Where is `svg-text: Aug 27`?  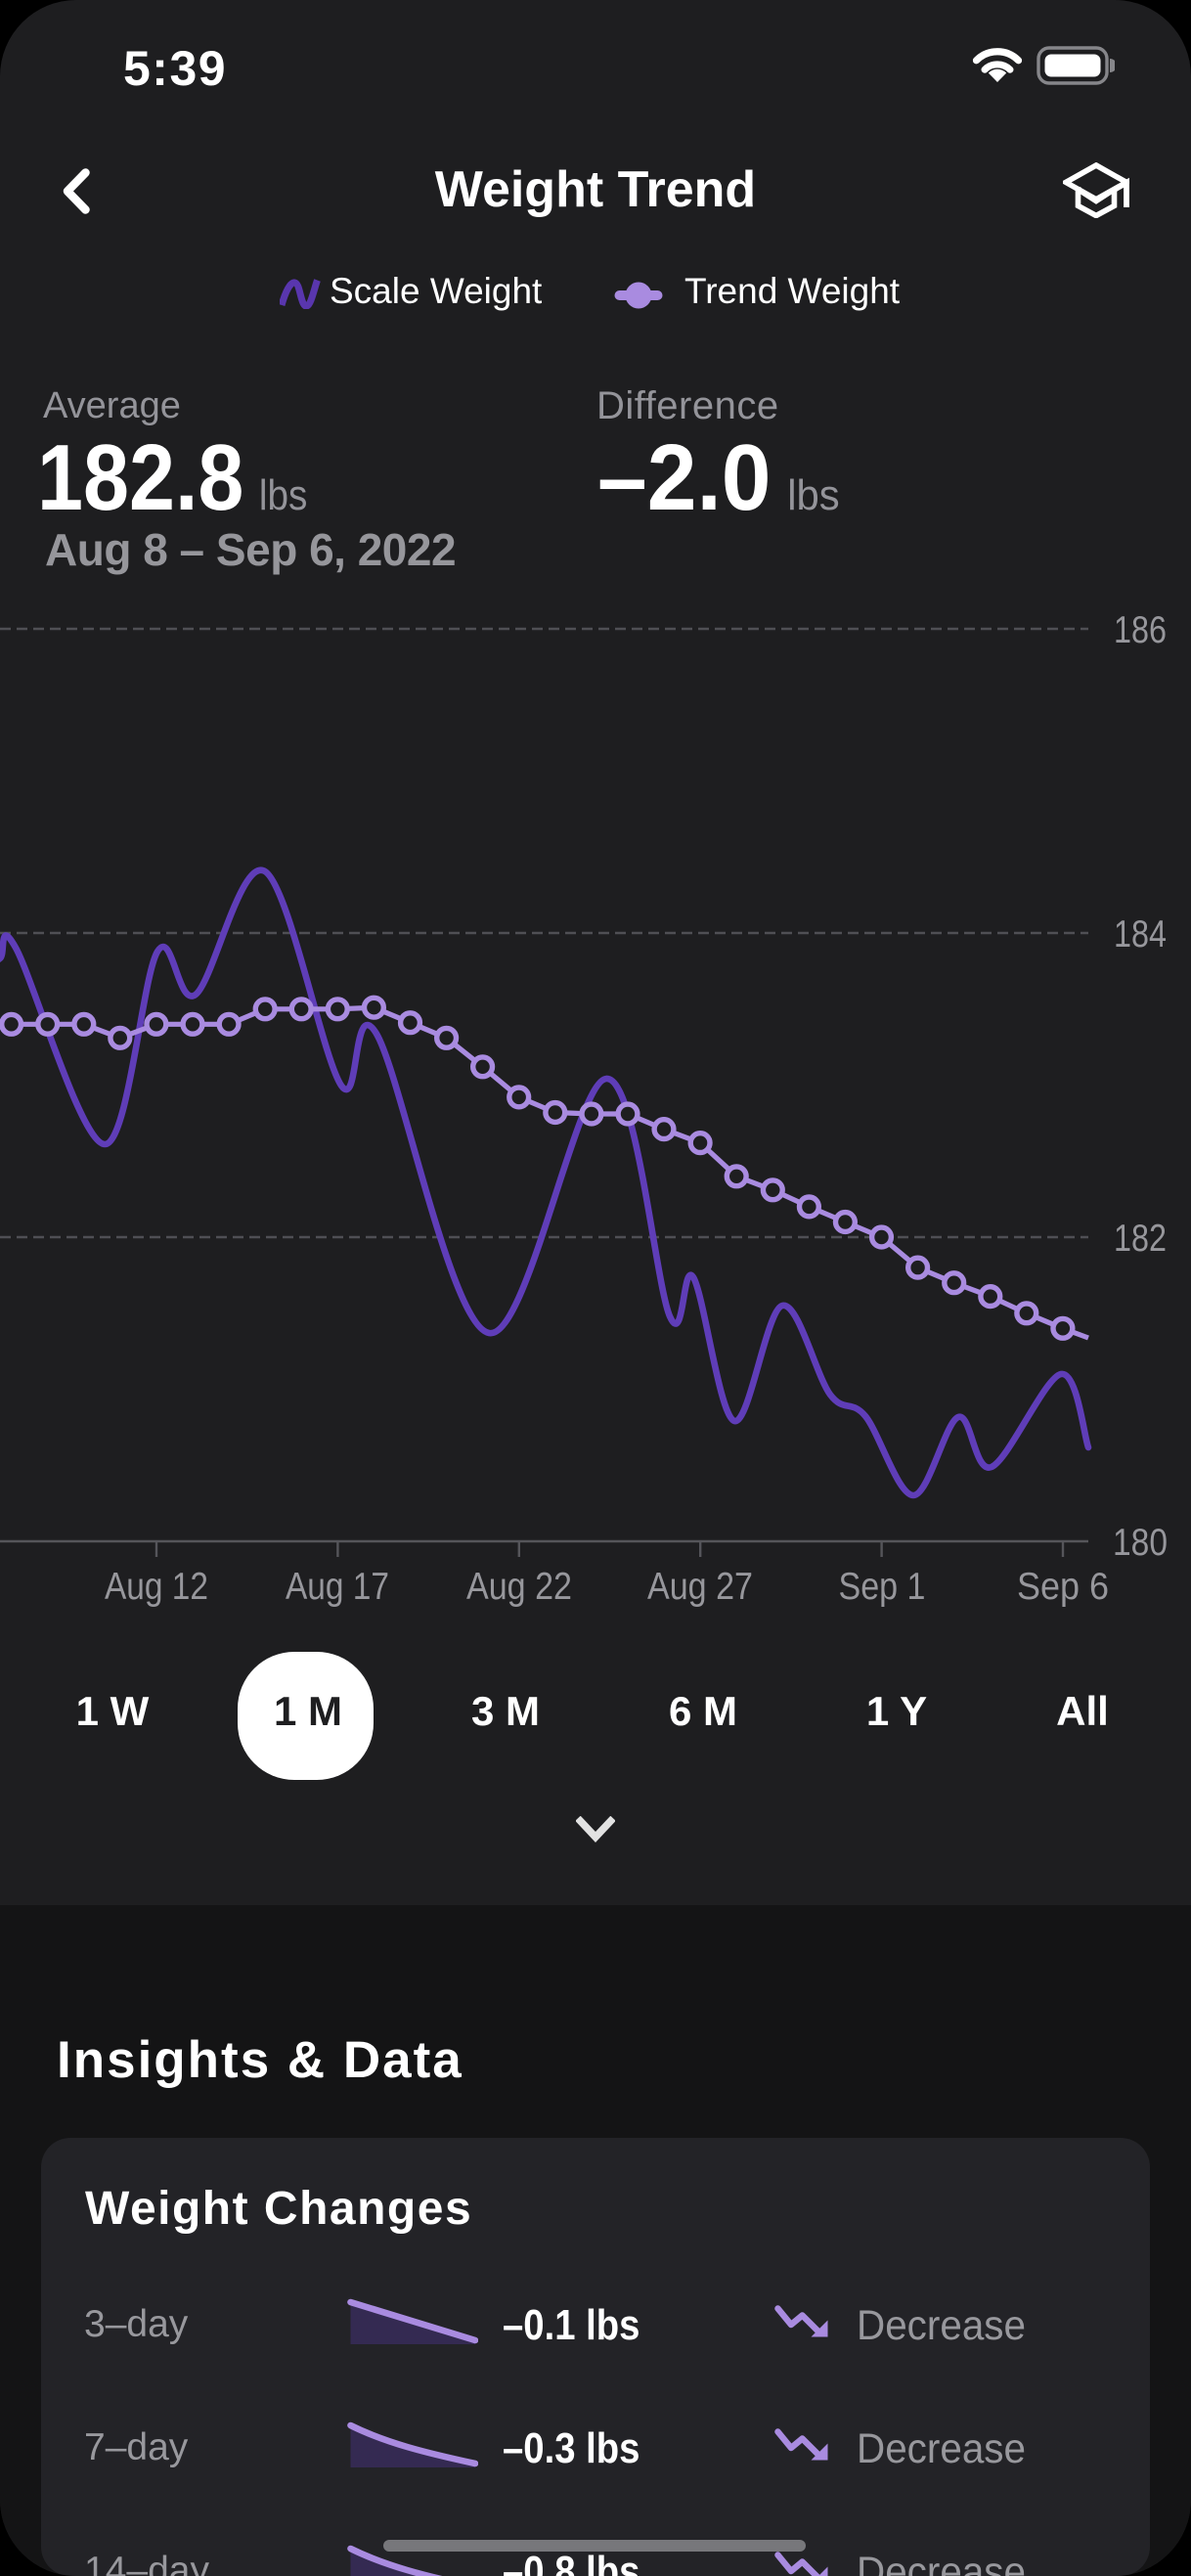
svg-text: Aug 27 is located at coordinates (700, 1587).